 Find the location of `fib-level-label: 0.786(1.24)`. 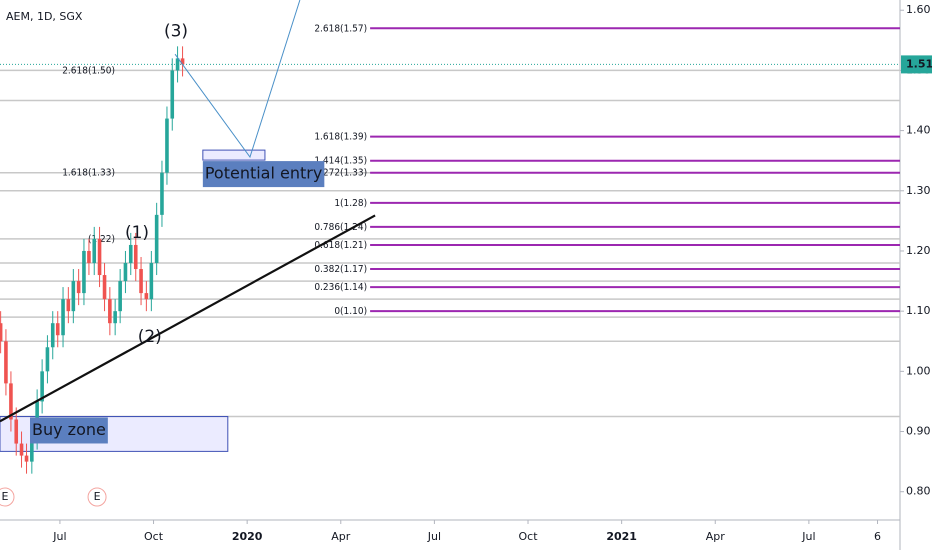

fib-level-label: 0.786(1.24) is located at coordinates (340, 227).